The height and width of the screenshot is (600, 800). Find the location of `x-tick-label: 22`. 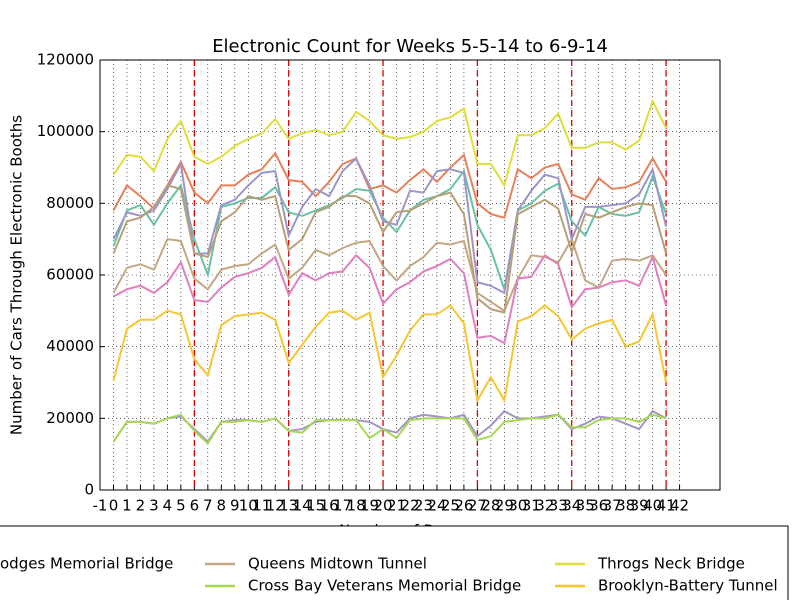

x-tick-label: 22 is located at coordinates (409, 506).